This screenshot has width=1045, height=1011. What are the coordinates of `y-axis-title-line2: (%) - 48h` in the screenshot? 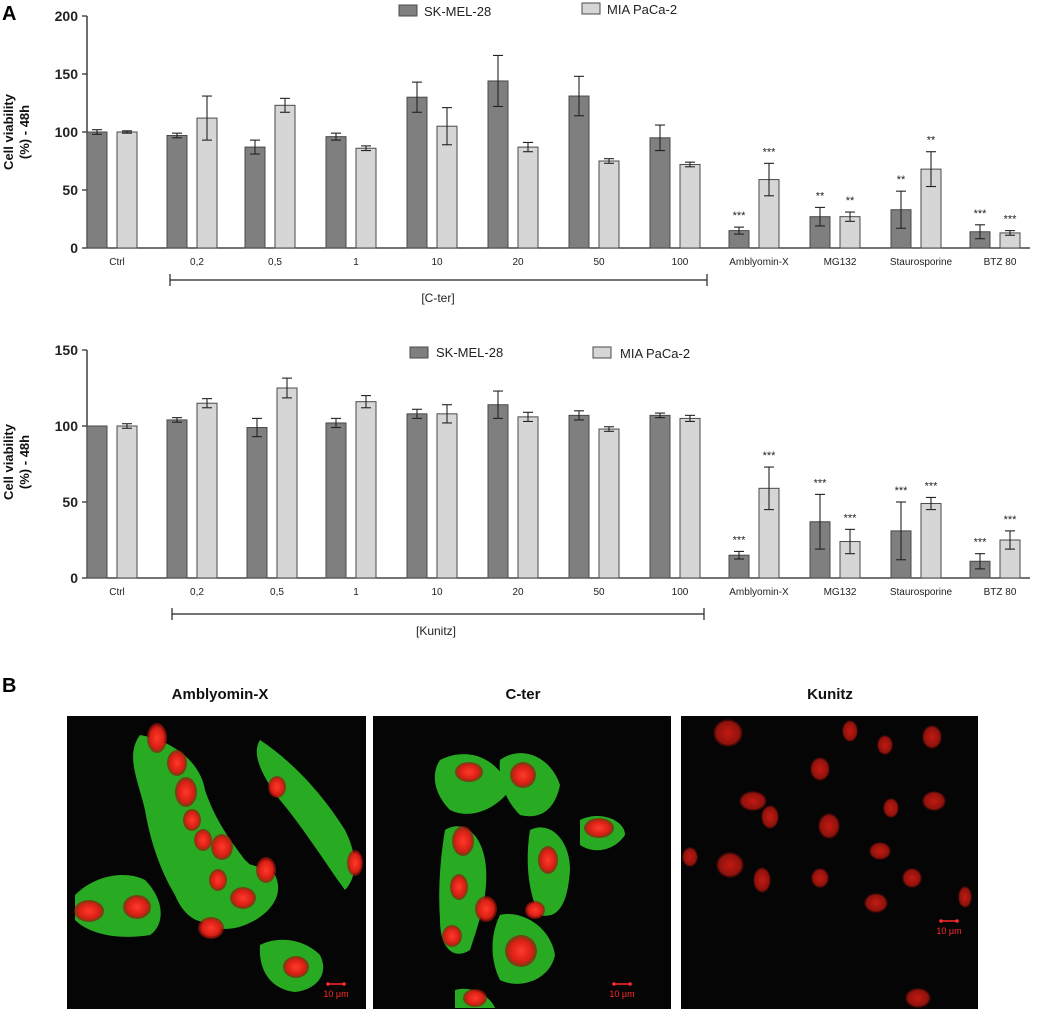 It's located at (24, 462).